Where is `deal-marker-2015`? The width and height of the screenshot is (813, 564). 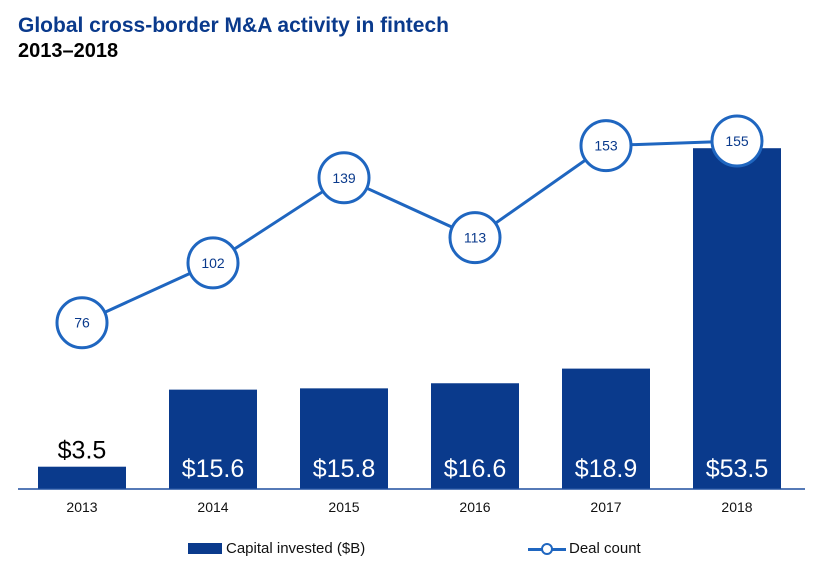 deal-marker-2015 is located at coordinates (344, 178).